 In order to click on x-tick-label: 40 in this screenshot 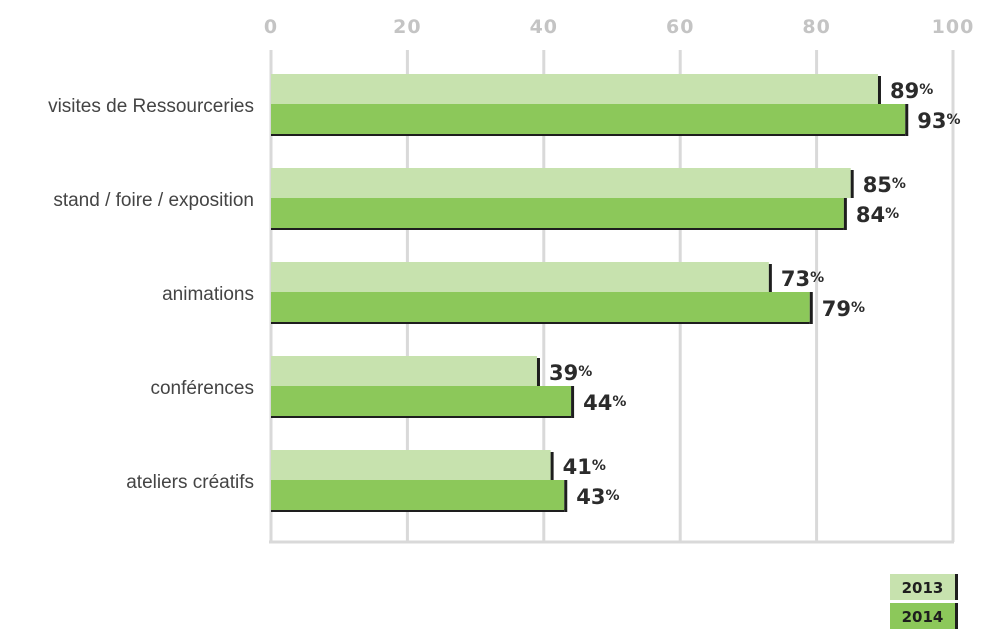, I will do `click(544, 27)`.